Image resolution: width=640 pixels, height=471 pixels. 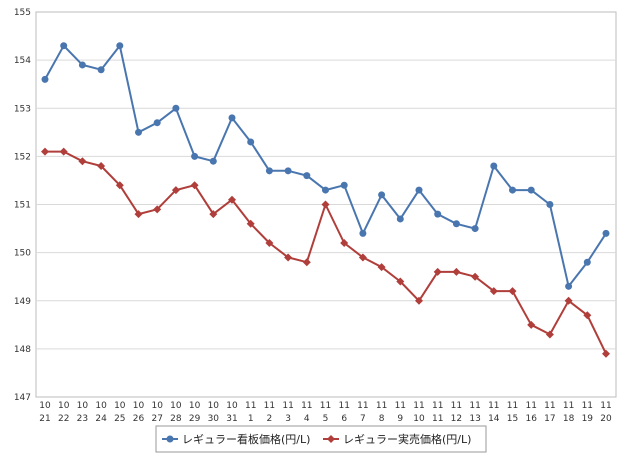 What do you see at coordinates (288, 419) in the screenshot?
I see `x-tick-day: 3` at bounding box center [288, 419].